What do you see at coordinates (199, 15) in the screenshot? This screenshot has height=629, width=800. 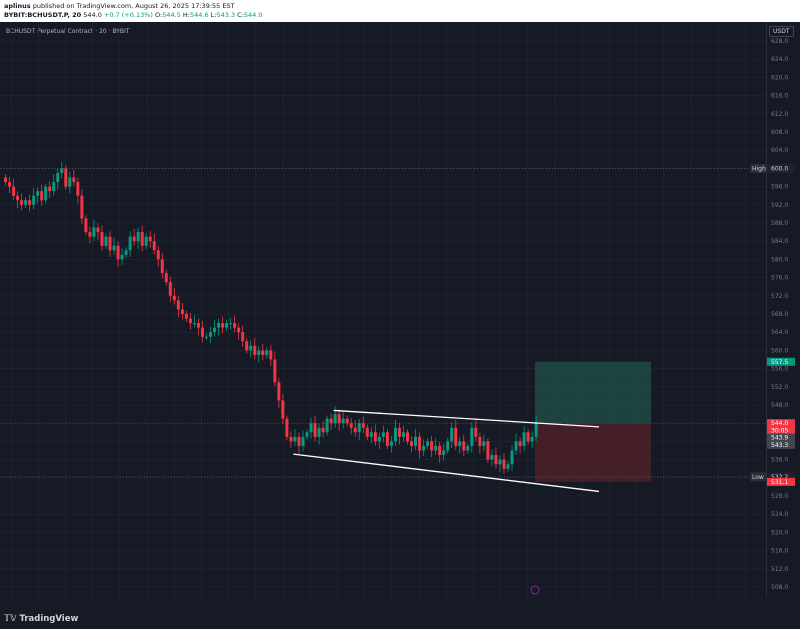 I see `ohlc-high: 544.6` at bounding box center [199, 15].